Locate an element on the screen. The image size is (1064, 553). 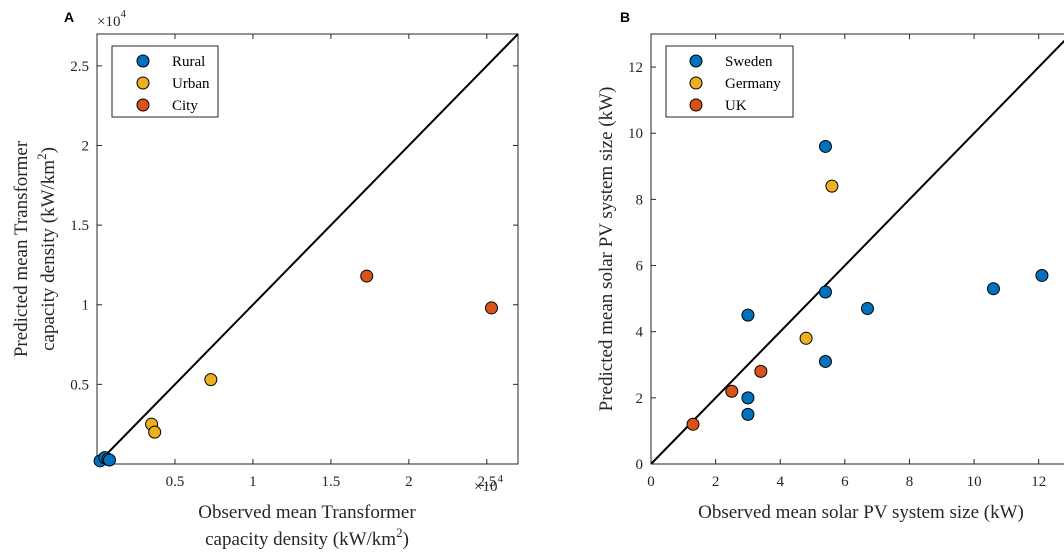
panel-a-points is located at coordinates (295, 368).